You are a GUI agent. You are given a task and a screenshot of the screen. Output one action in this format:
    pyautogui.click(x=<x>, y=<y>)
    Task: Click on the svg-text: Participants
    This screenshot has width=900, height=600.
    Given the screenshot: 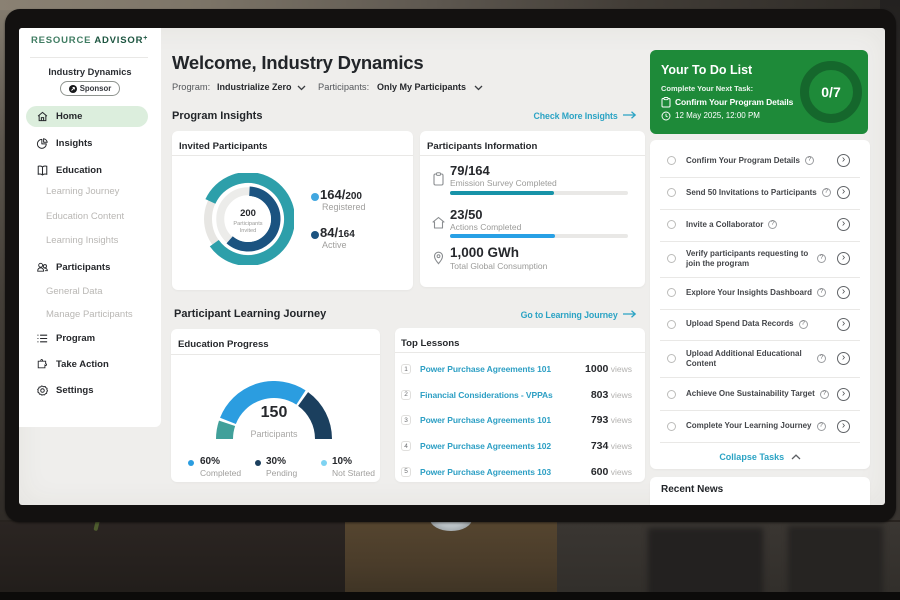 What is the action you would take?
    pyautogui.click(x=247, y=224)
    